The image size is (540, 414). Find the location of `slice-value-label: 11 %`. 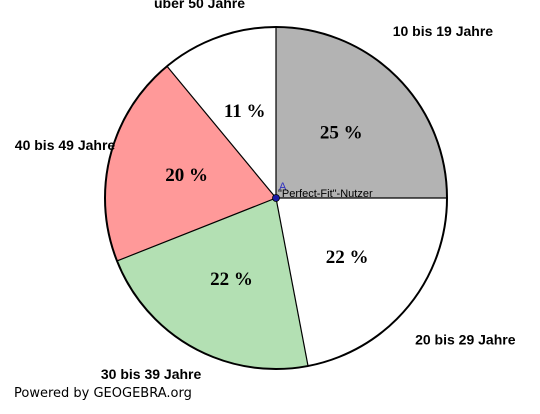

slice-value-label: 11 % is located at coordinates (245, 111).